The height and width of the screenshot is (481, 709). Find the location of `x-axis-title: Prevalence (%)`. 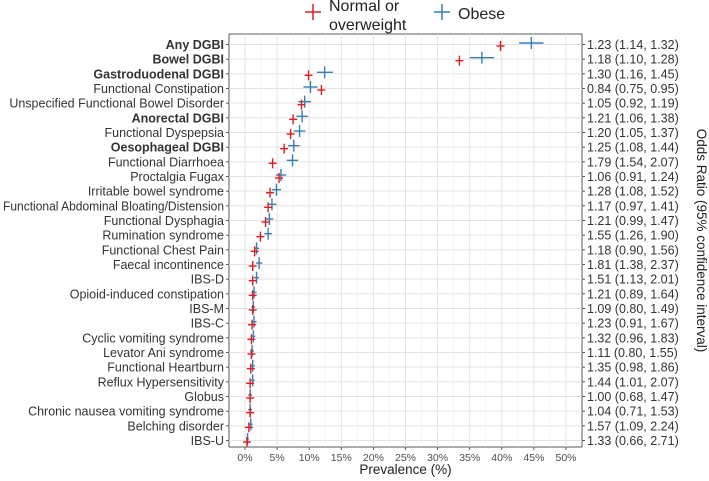

x-axis-title: Prevalence (%) is located at coordinates (405, 469).